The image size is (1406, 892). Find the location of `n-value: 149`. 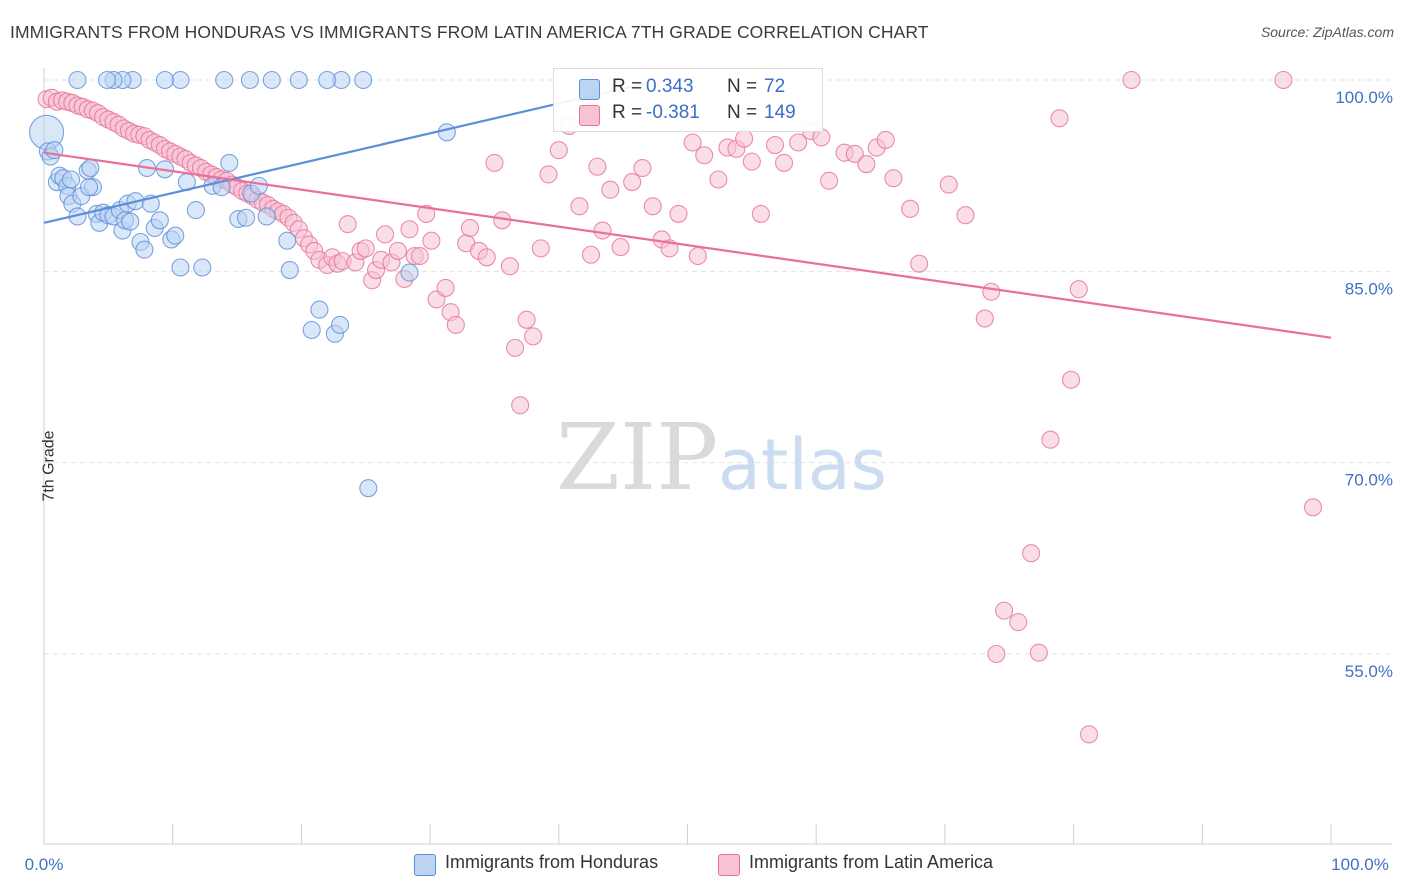

n-value: 149 is located at coordinates (780, 112).